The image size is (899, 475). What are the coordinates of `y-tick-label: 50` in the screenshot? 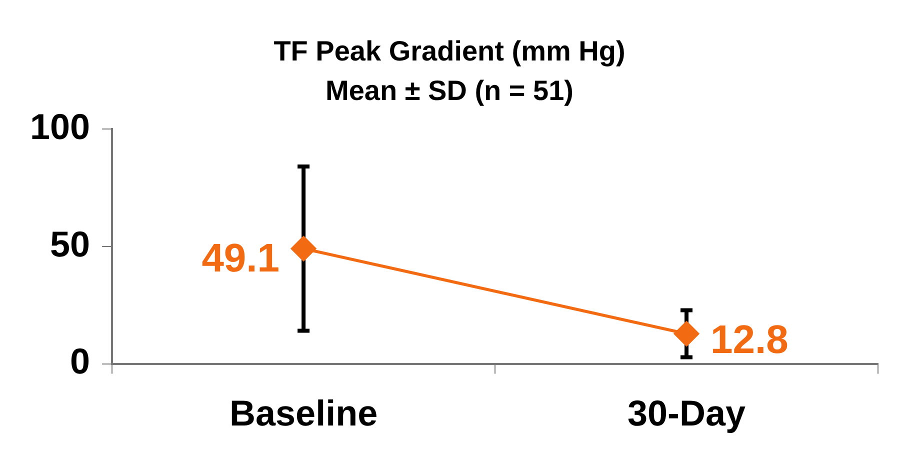 It's located at (70, 243).